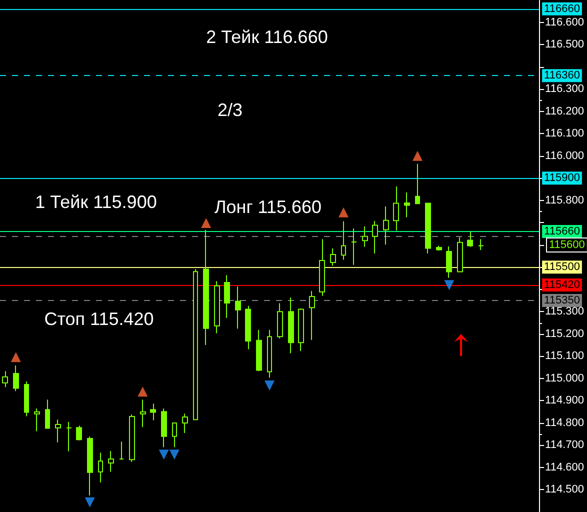  Describe the element at coordinates (564, 422) in the screenshot. I see `y-tick-label: 114.800` at that location.